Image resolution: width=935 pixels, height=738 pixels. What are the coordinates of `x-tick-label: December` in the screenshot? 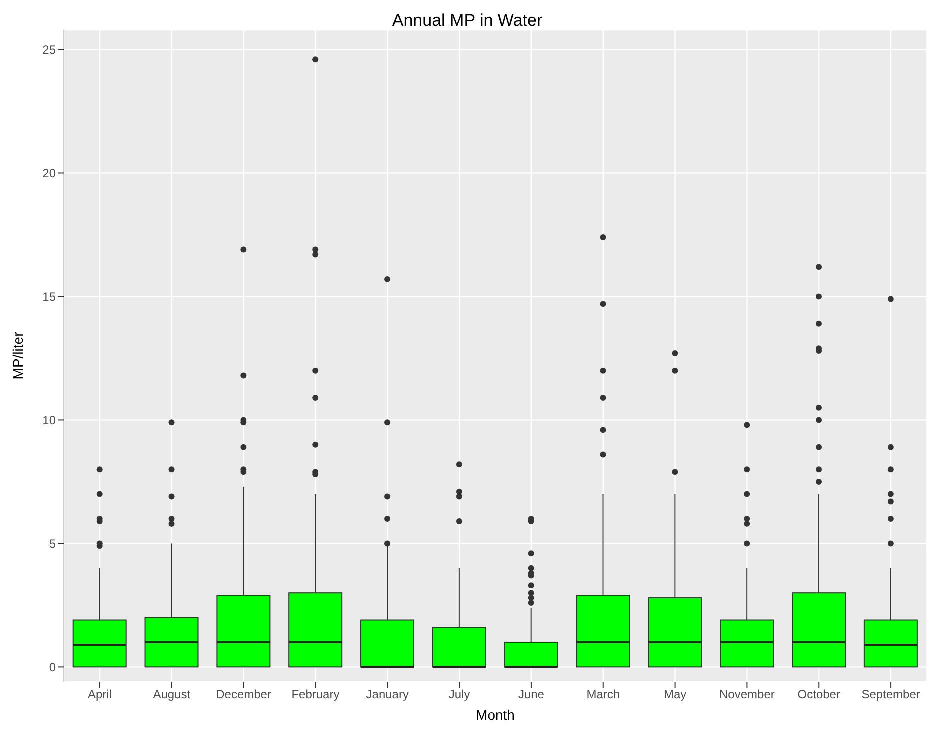 It's located at (244, 695).